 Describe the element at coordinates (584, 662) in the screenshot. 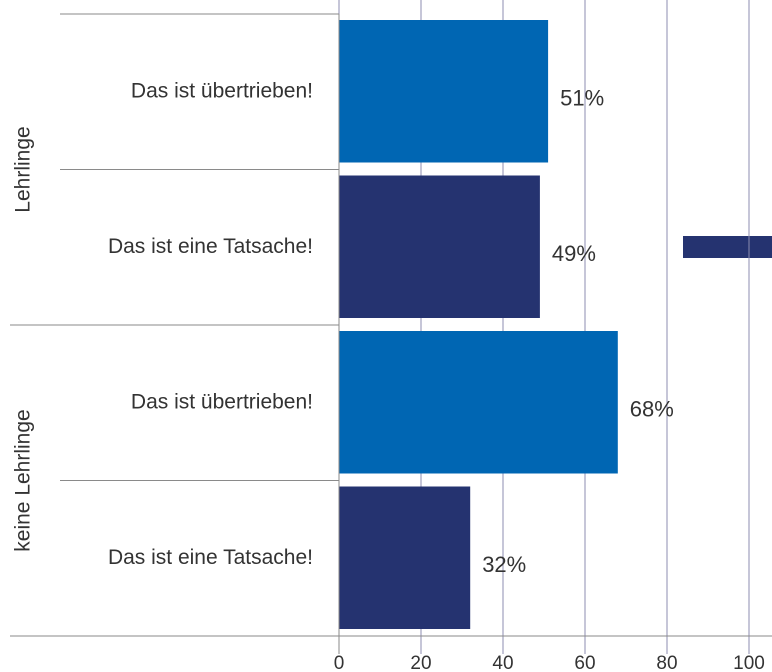

I see `x-tick-label: 60` at that location.